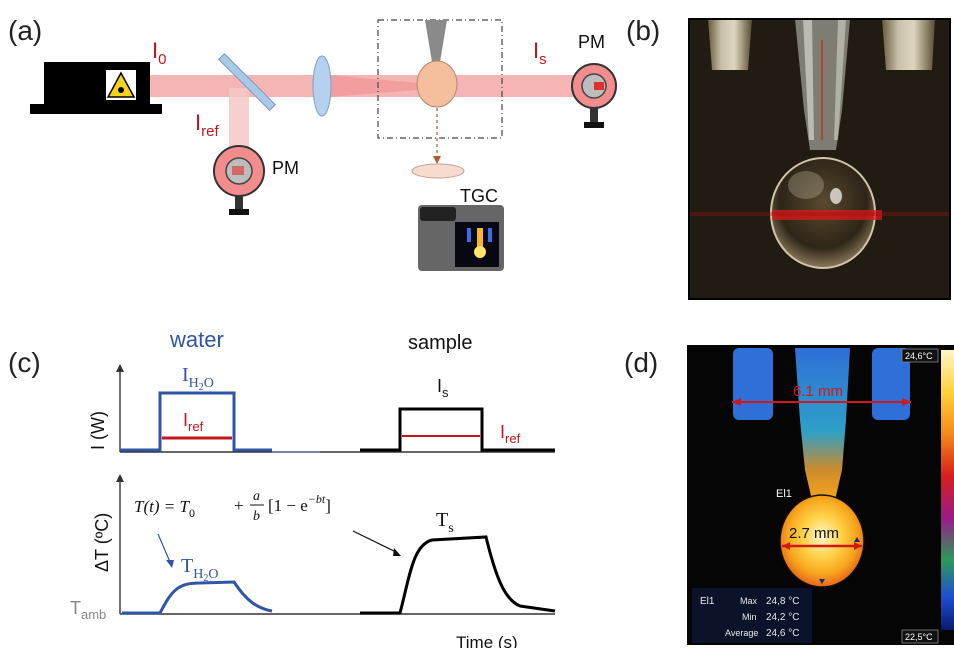 The width and height of the screenshot is (954, 648). Describe the element at coordinates (256, 516) in the screenshot. I see `svg-text: b` at that location.